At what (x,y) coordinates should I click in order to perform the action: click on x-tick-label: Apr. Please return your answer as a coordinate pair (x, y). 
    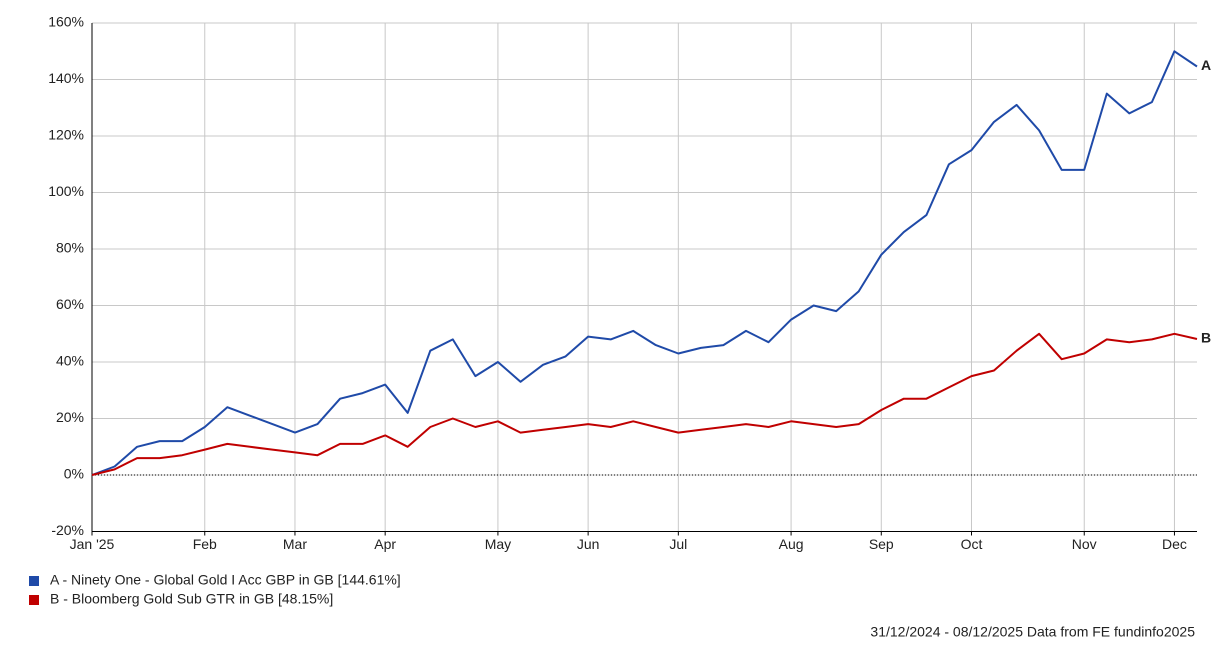
    Looking at the image, I should click on (385, 544).